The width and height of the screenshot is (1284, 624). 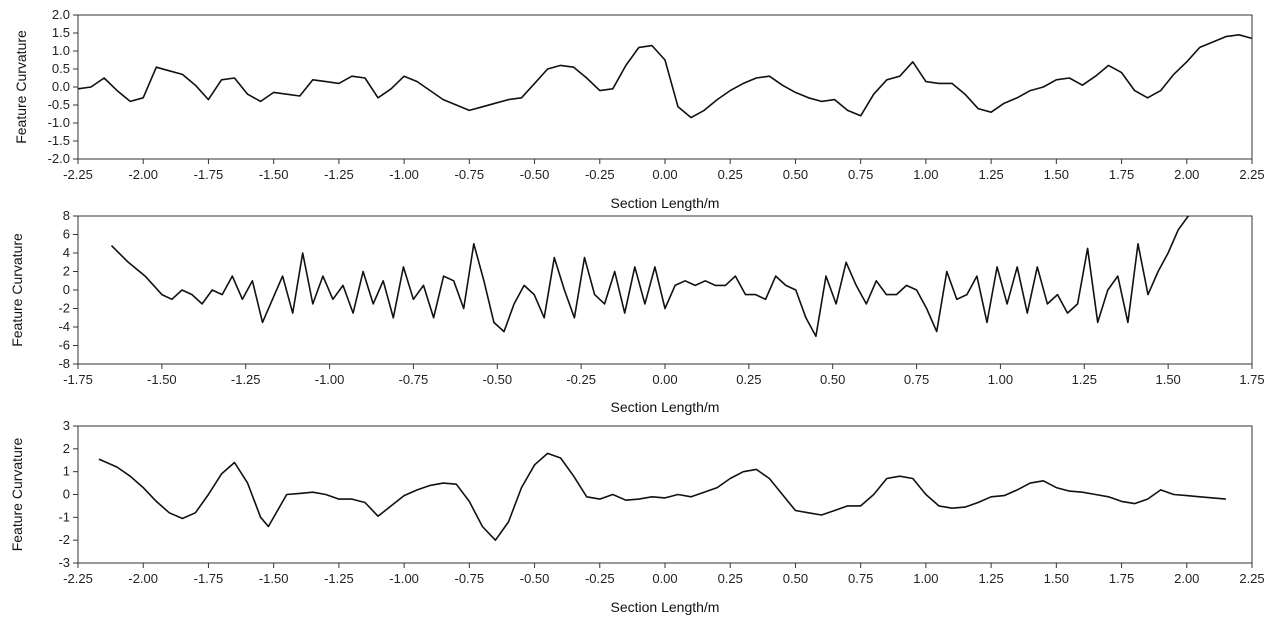 What do you see at coordinates (59, 104) in the screenshot?
I see `y-tick-label: -0.5` at bounding box center [59, 104].